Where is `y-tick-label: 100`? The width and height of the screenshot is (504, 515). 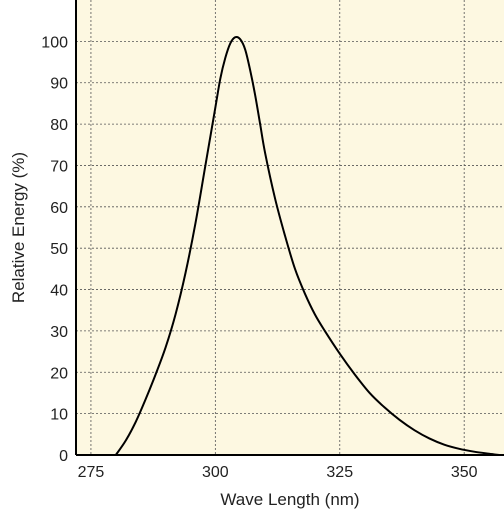 y-tick-label: 100 is located at coordinates (54, 42).